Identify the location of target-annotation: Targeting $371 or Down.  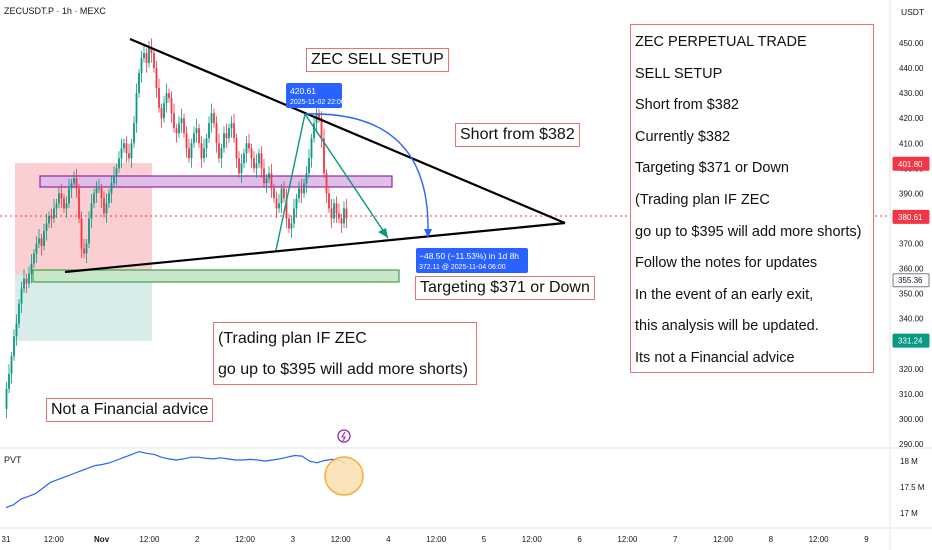
(505, 288).